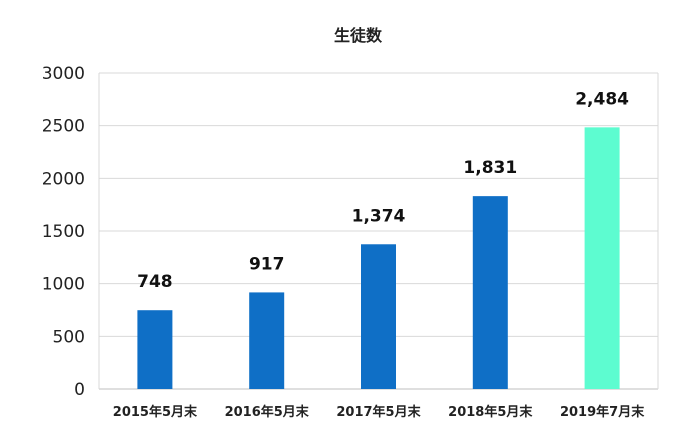 The width and height of the screenshot is (700, 443). I want to click on data-label: 2,484, so click(602, 99).